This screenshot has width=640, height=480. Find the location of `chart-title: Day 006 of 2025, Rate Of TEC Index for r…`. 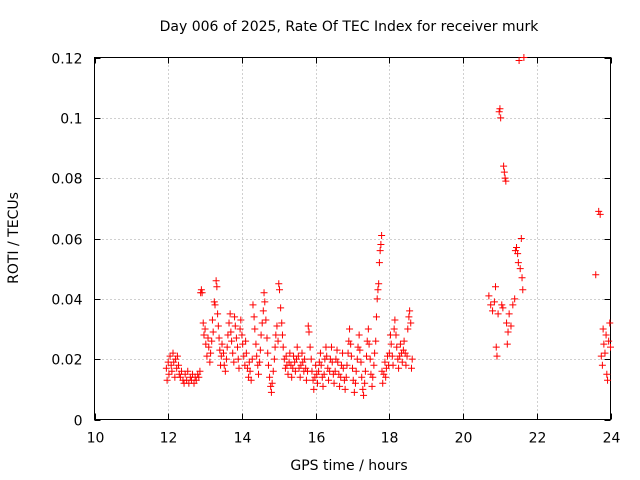

chart-title: Day 006 of 2025, Rate Of TEC Index for r… is located at coordinates (350, 27).